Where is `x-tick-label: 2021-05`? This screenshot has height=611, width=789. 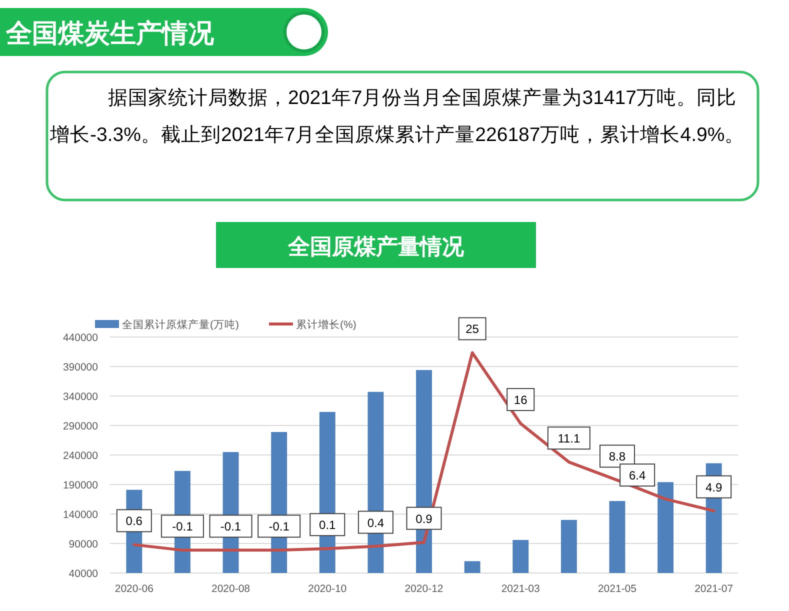 x-tick-label: 2021-05 is located at coordinates (617, 589).